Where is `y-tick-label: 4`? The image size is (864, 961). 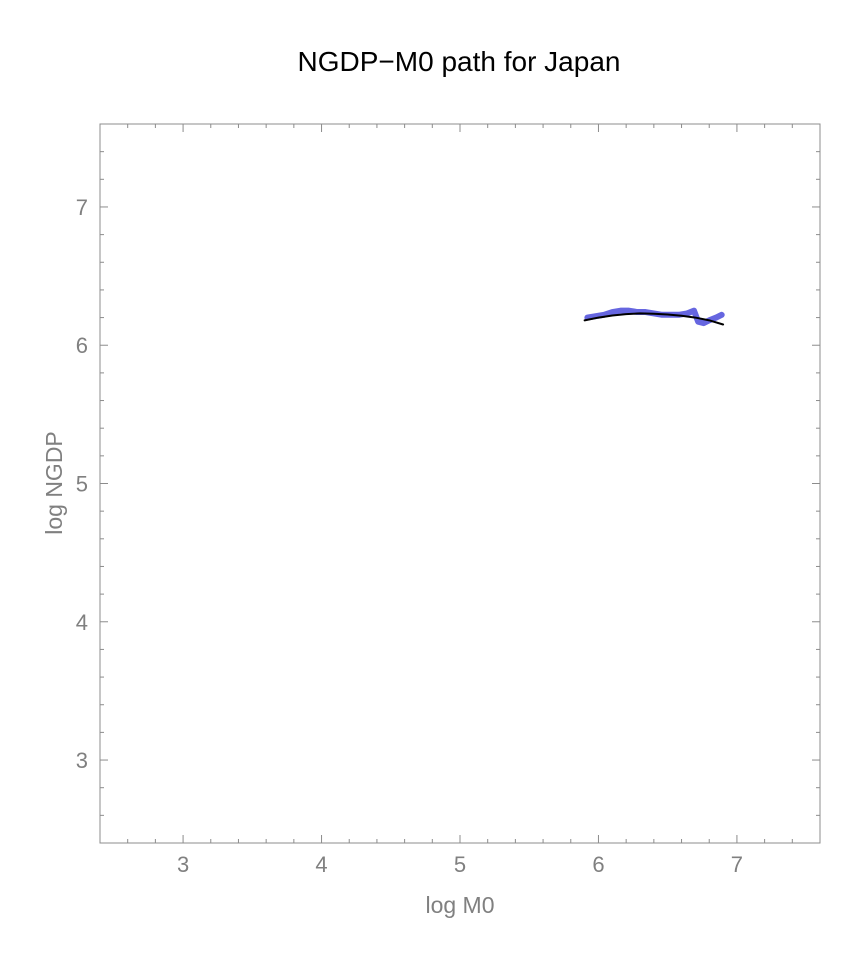 y-tick-label: 4 is located at coordinates (82, 622).